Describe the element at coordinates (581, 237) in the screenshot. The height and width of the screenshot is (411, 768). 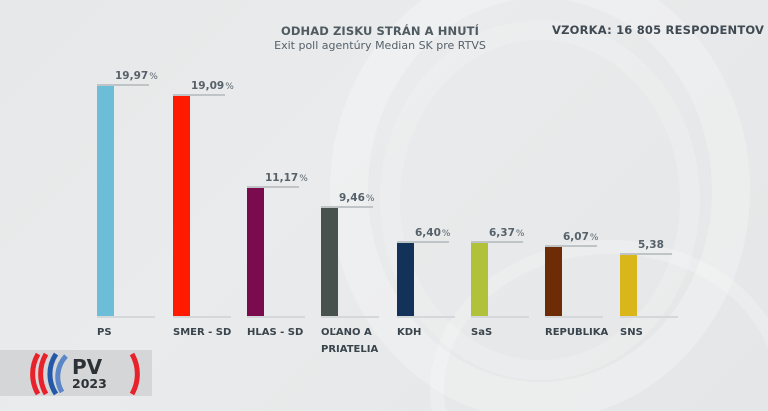
I see `value-label: 6,07%` at that location.